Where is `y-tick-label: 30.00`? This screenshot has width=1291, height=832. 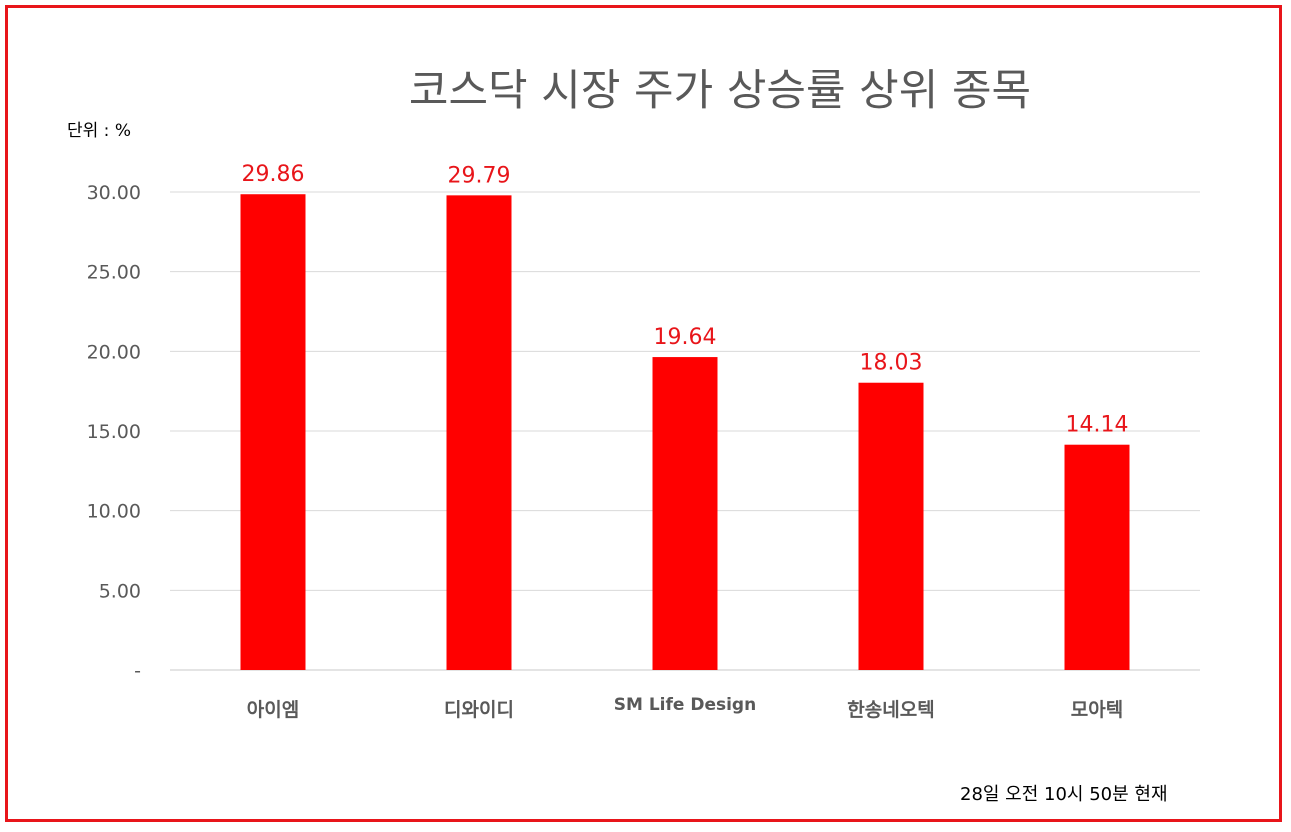 y-tick-label: 30.00 is located at coordinates (114, 193).